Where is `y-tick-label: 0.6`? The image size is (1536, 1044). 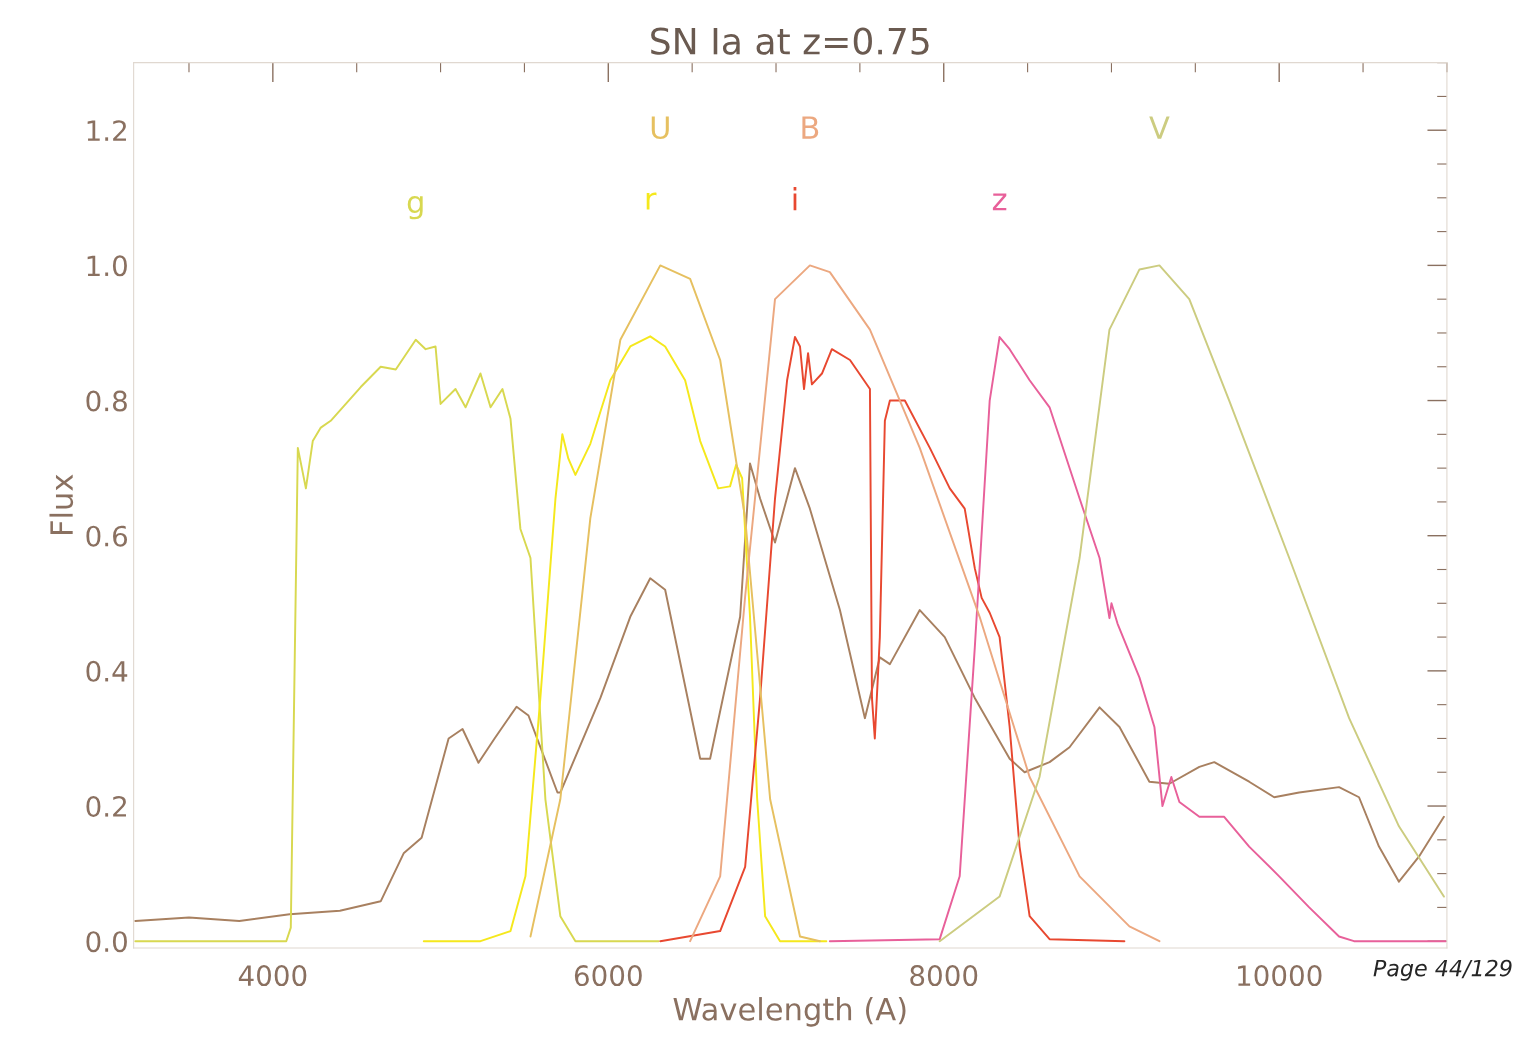 y-tick-label: 0.6 is located at coordinates (107, 536).